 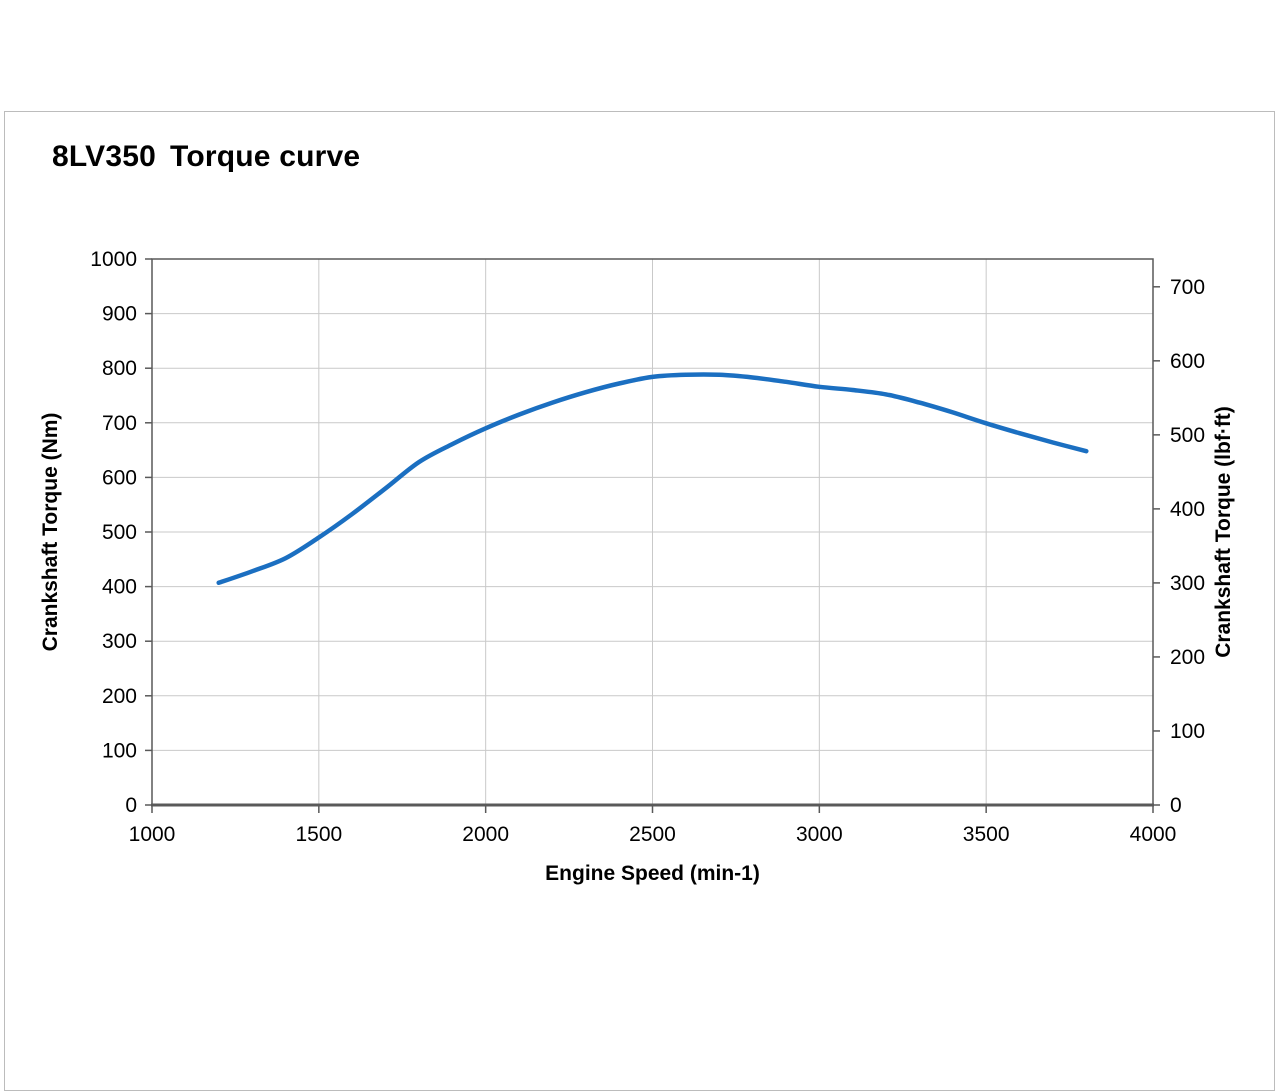 What do you see at coordinates (50, 532) in the screenshot?
I see `y-axis-title-left: Crankshaft Torque (Nm)` at bounding box center [50, 532].